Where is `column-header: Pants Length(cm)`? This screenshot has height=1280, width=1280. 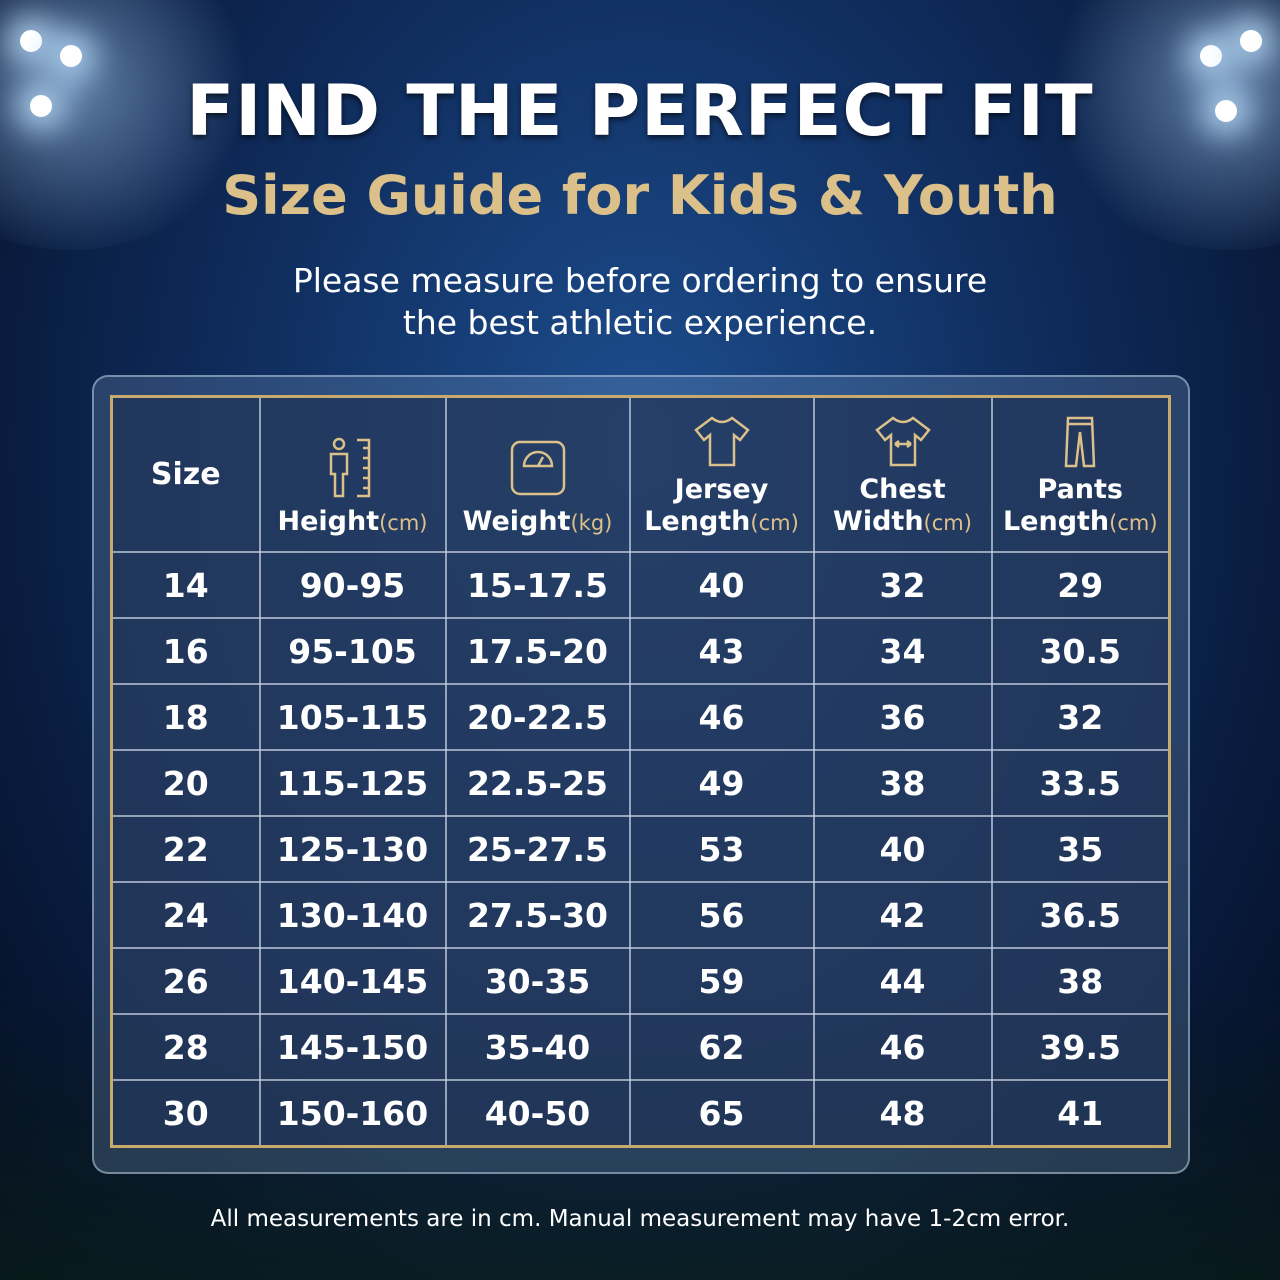 column-header: Pants Length(cm) is located at coordinates (1080, 474).